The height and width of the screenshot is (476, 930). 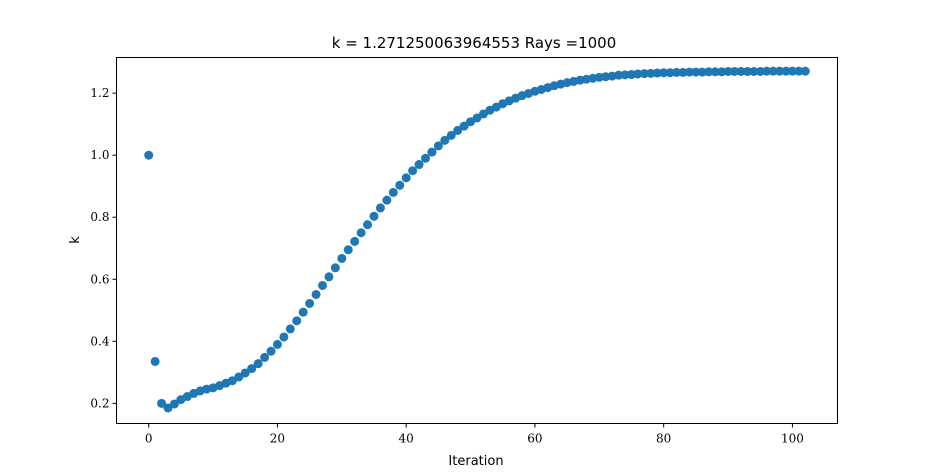 I want to click on x-tick-label: 20, so click(x=277, y=439).